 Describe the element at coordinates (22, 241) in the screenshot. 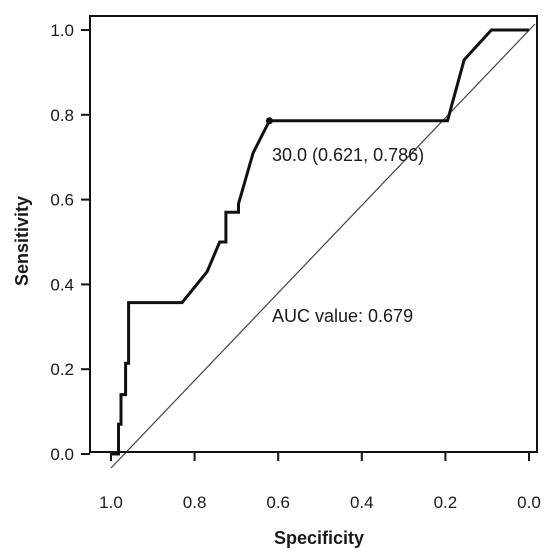

I see `y-axis-title: Sensitivity` at that location.